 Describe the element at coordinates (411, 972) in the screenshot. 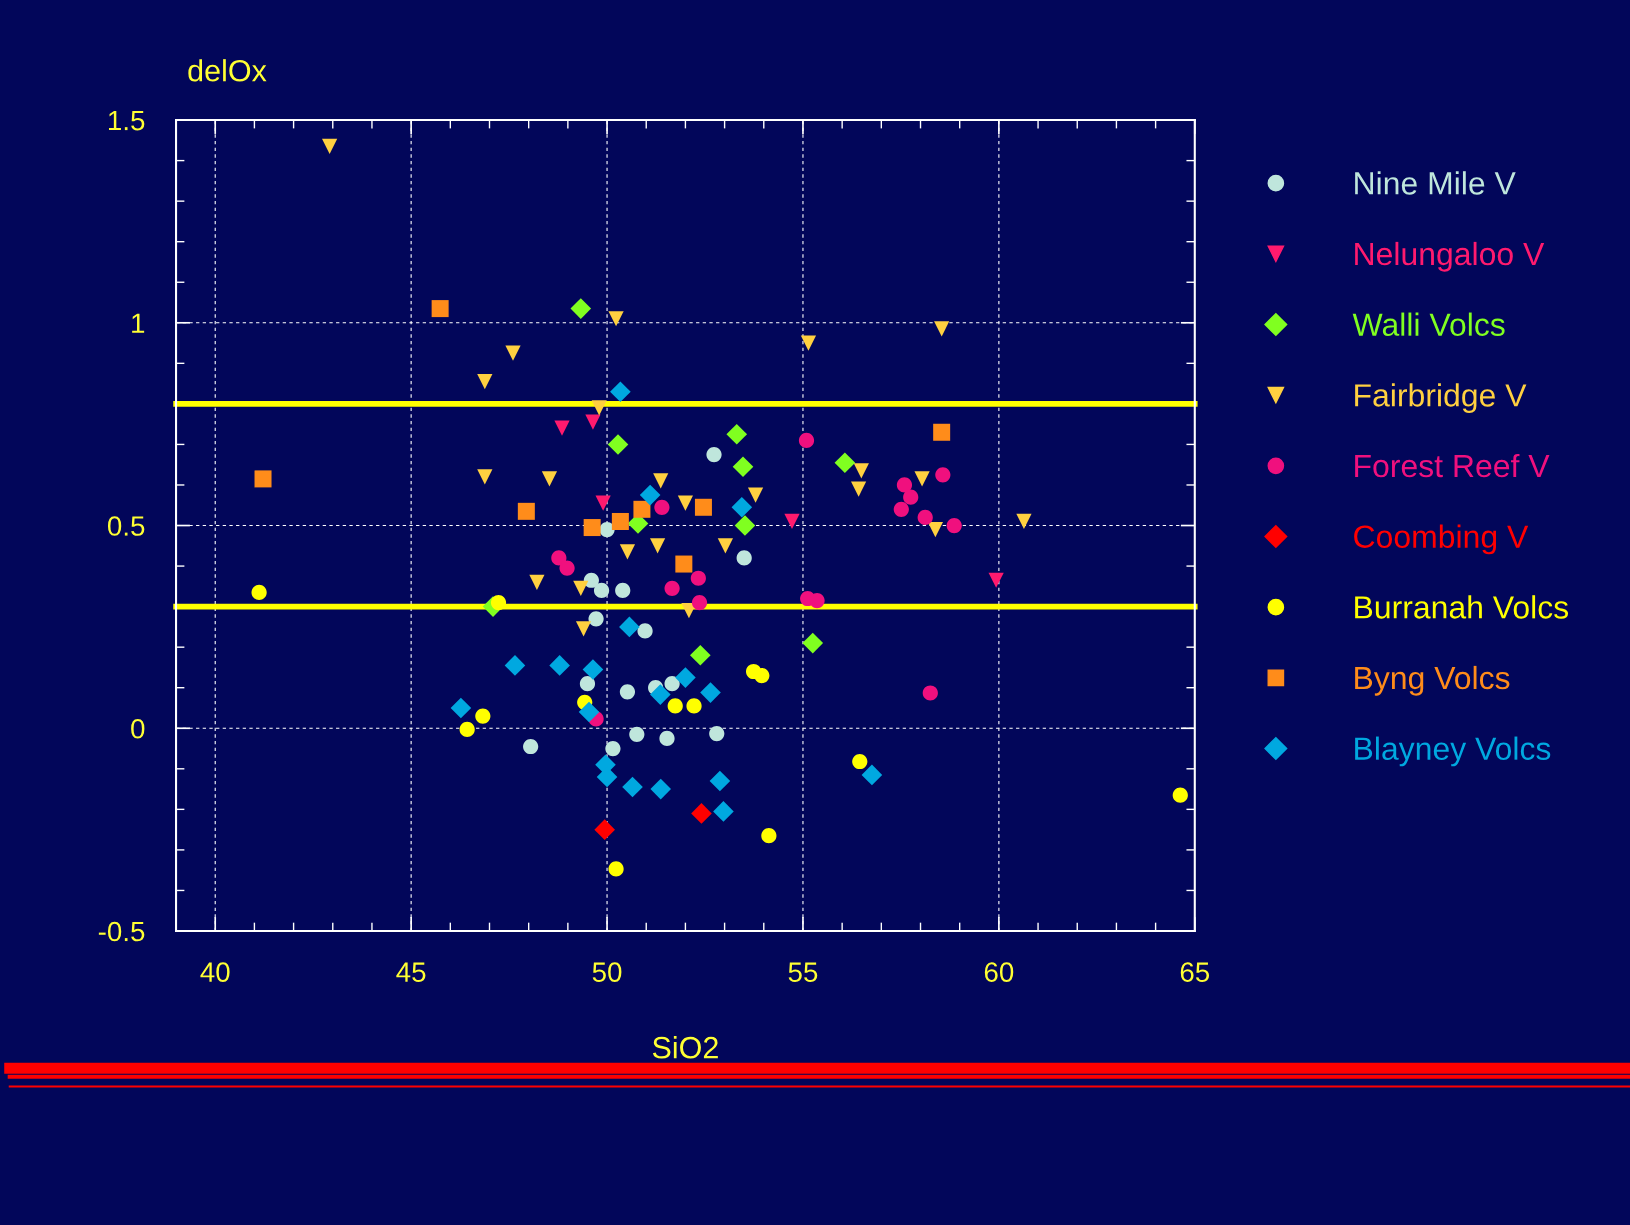

I see `x-tick-label: 45` at that location.